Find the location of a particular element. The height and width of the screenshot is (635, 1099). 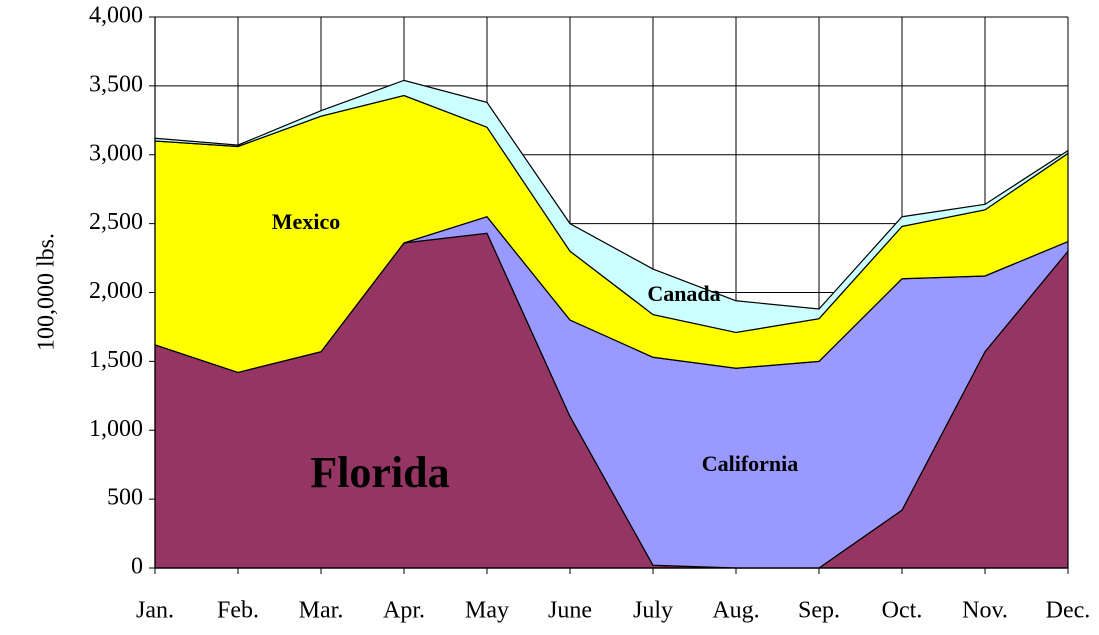

x-tick-label: Aug. is located at coordinates (735, 611).